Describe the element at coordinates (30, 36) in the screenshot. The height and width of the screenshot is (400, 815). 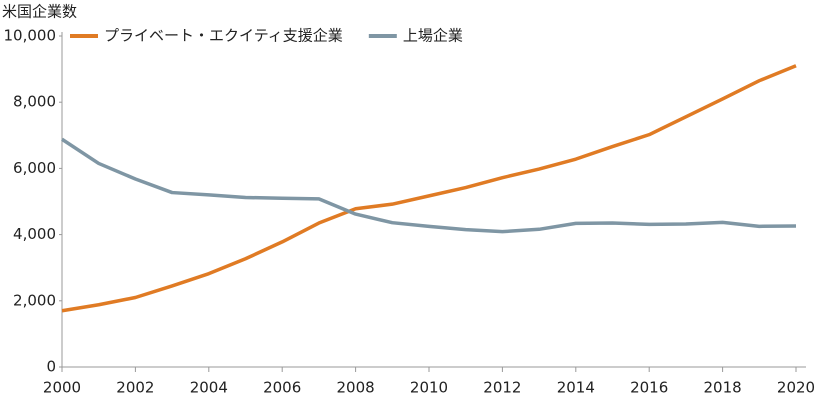
I see `y-tick-label: 10,000` at that location.